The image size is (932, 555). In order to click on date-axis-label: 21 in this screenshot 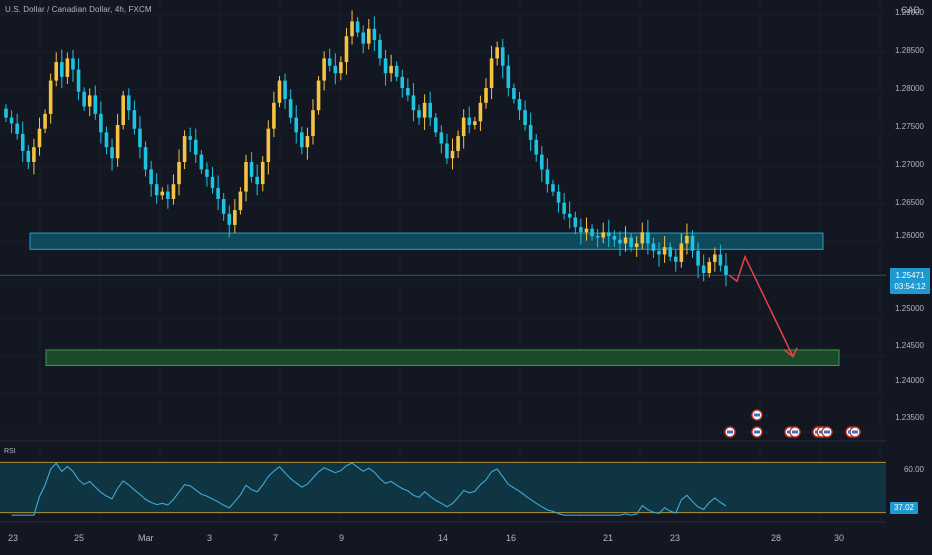, I will do `click(608, 538)`.